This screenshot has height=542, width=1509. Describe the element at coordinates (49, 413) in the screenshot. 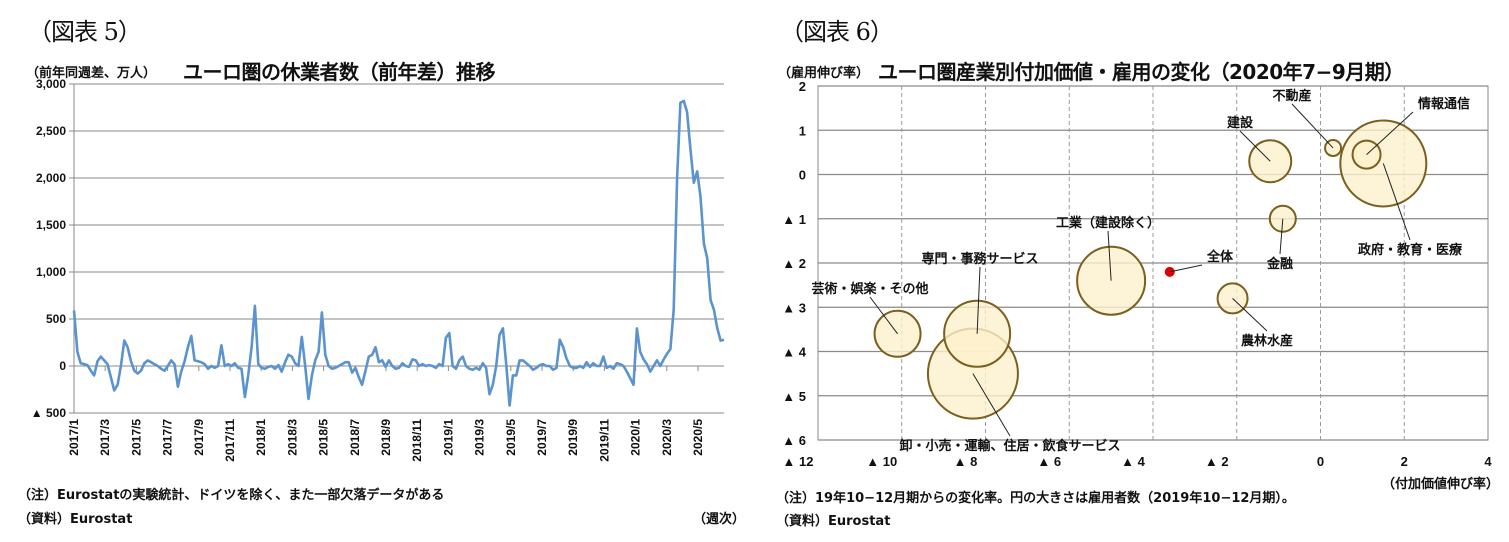

I see `y-tick-label: ▲ 500` at that location.